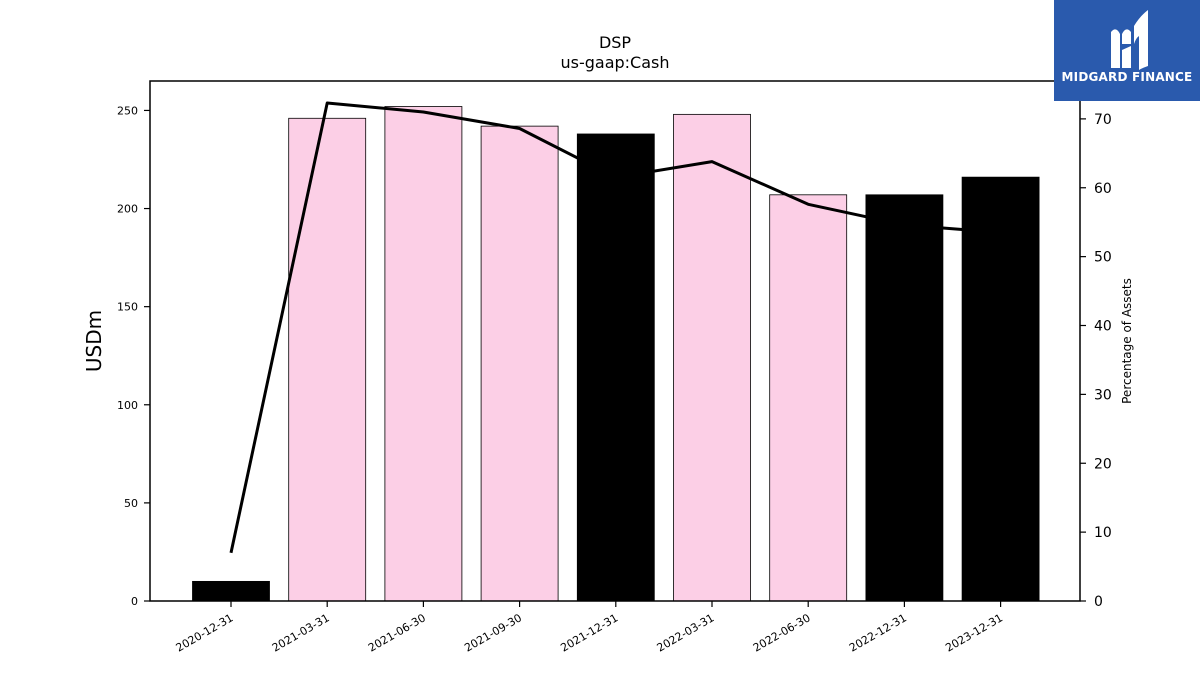  What do you see at coordinates (615, 42) in the screenshot?
I see `chart-title: DSP` at bounding box center [615, 42].